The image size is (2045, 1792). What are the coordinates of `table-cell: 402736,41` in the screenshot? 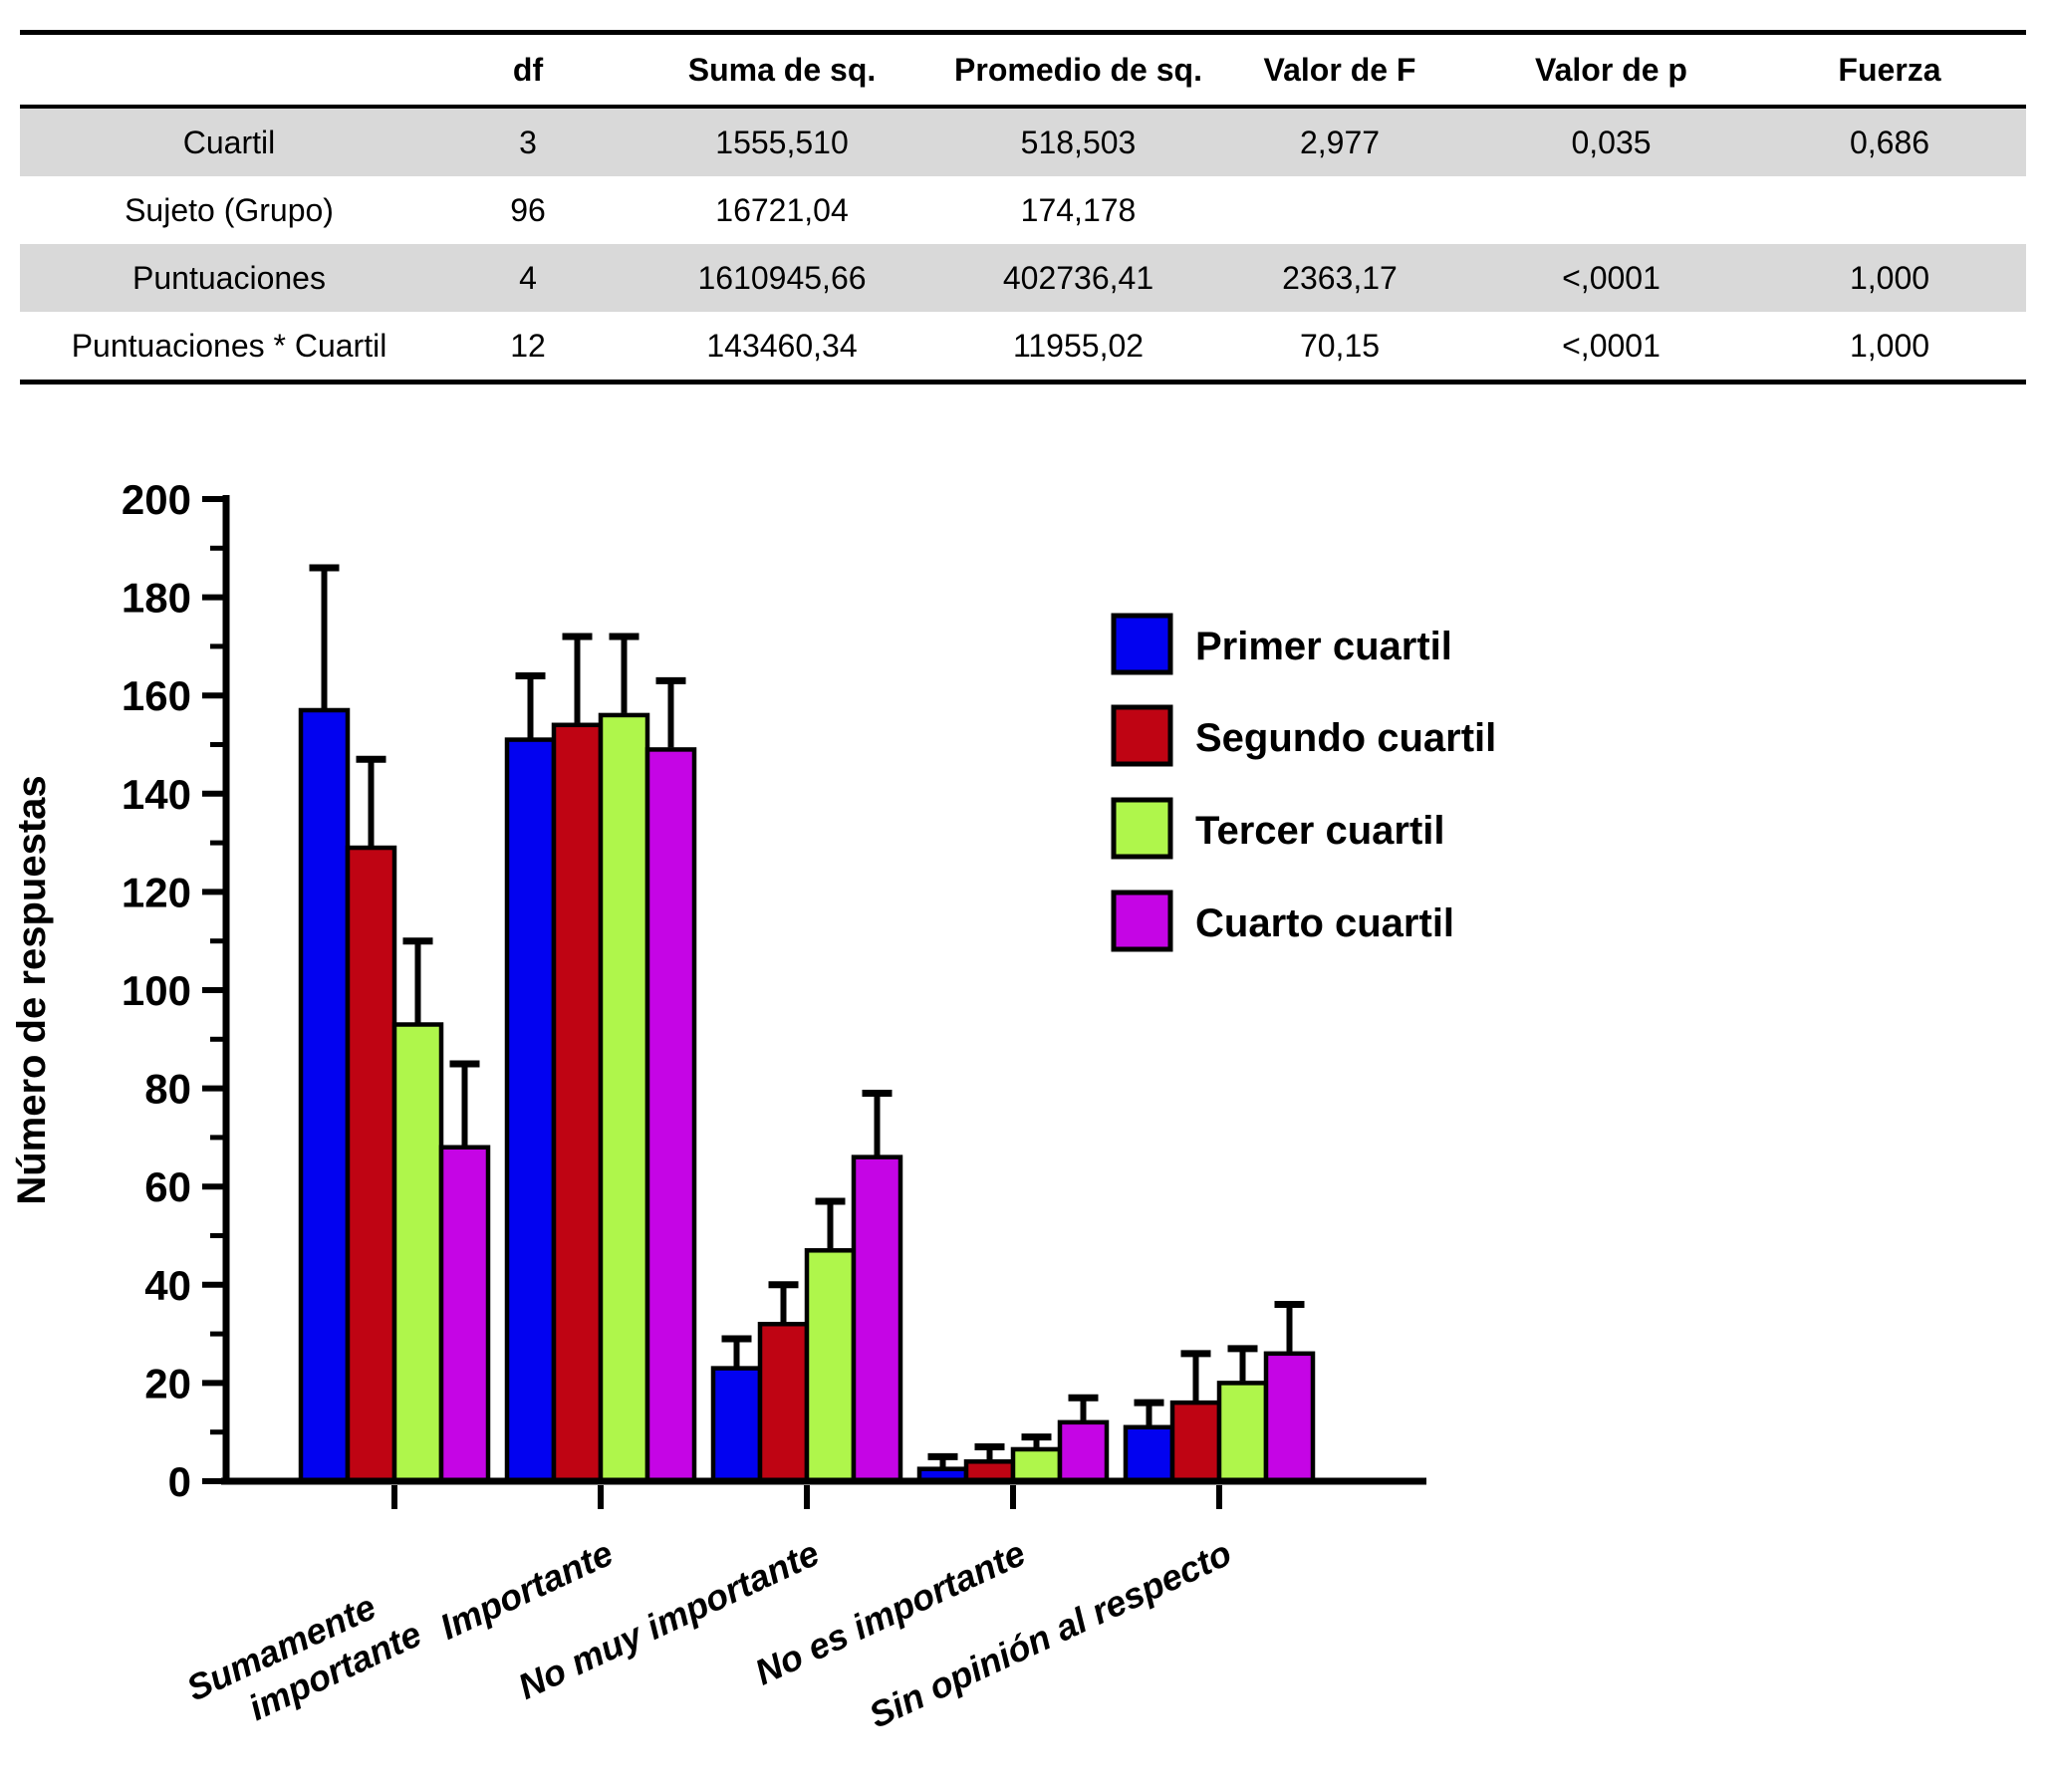 It's located at (1078, 277).